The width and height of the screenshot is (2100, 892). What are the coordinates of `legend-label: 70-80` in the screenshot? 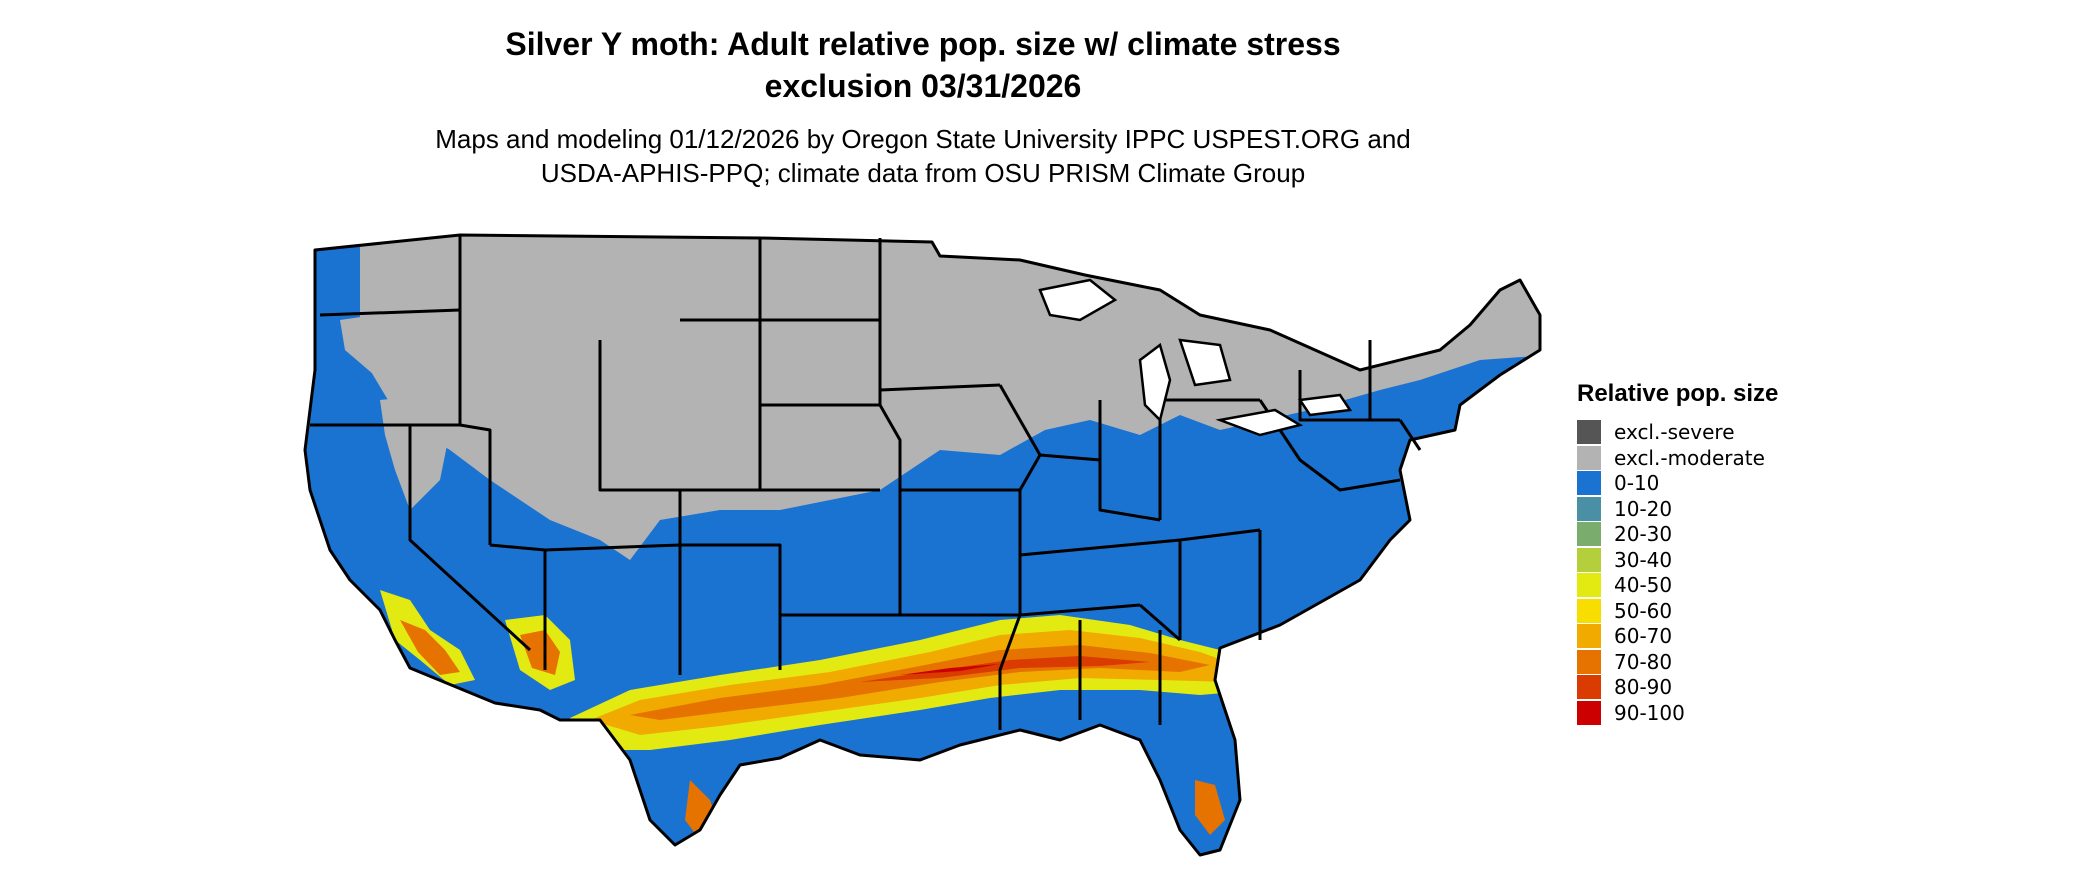 It's located at (1643, 661).